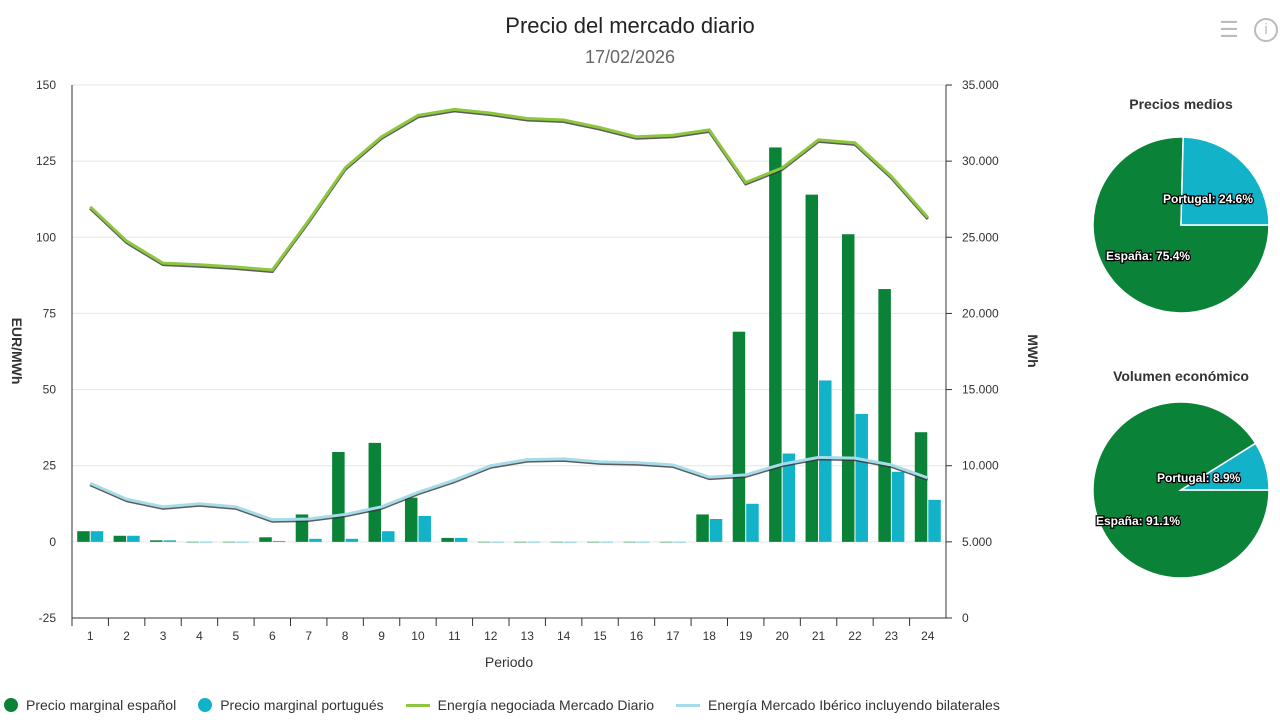 The width and height of the screenshot is (1280, 720). I want to click on x-tick-label: 18, so click(710, 636).